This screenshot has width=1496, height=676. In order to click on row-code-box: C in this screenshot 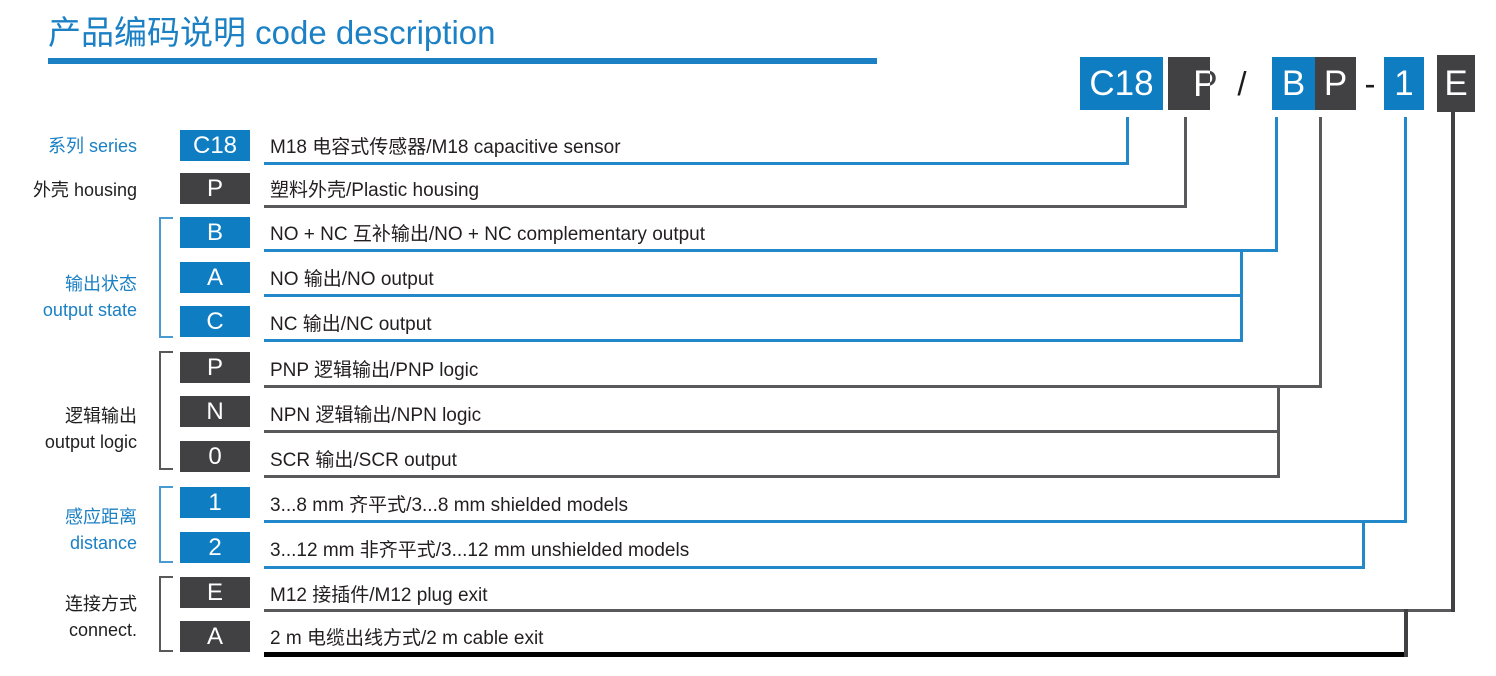, I will do `click(215, 321)`.